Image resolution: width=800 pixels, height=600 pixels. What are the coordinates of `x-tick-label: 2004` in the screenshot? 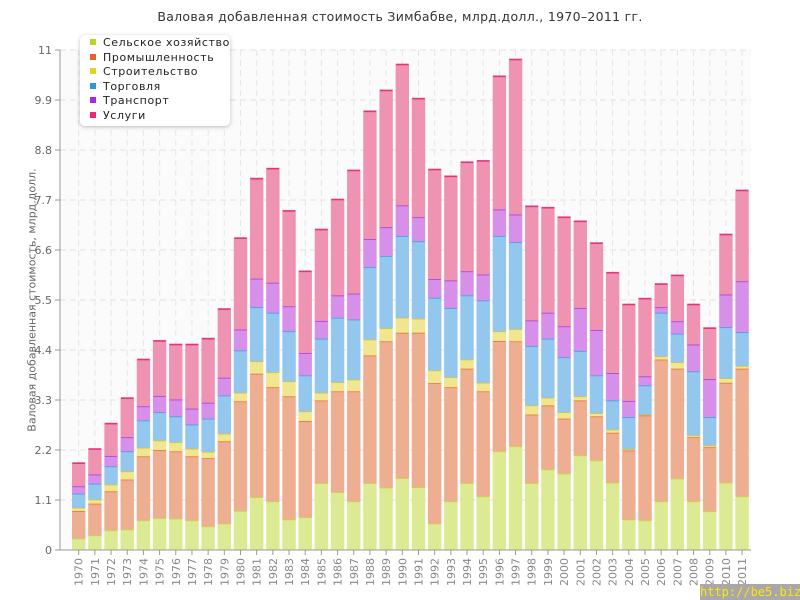 It's located at (629, 572).